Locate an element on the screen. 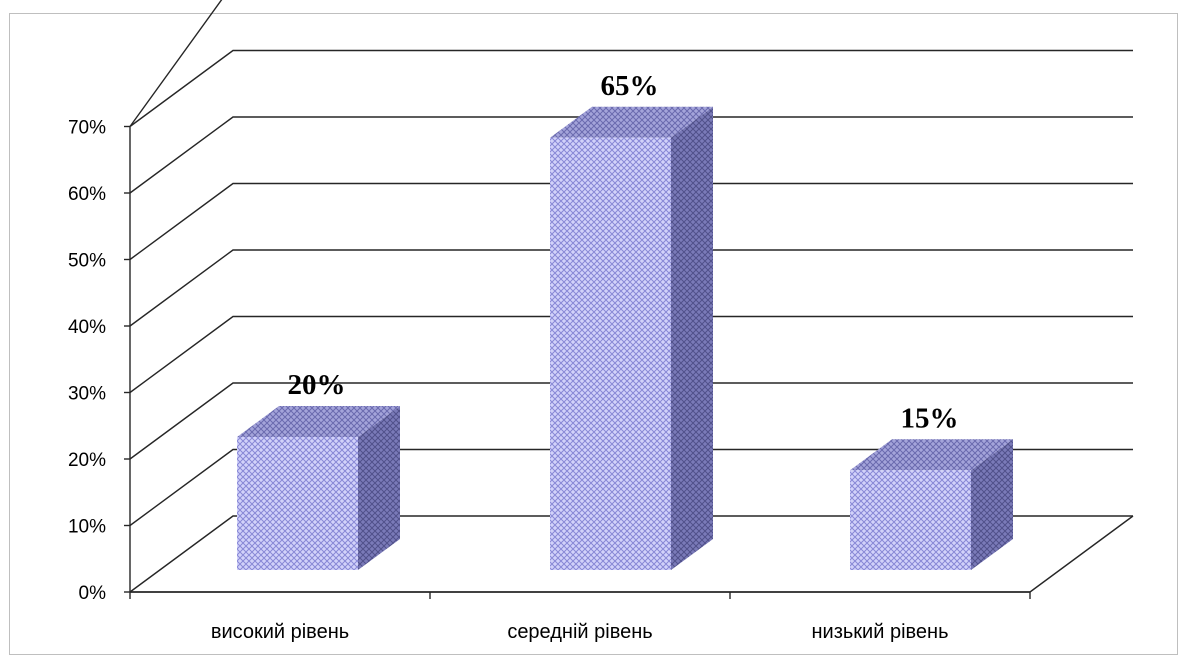 The image size is (1188, 658). data-label-medium: 65% is located at coordinates (630, 86).